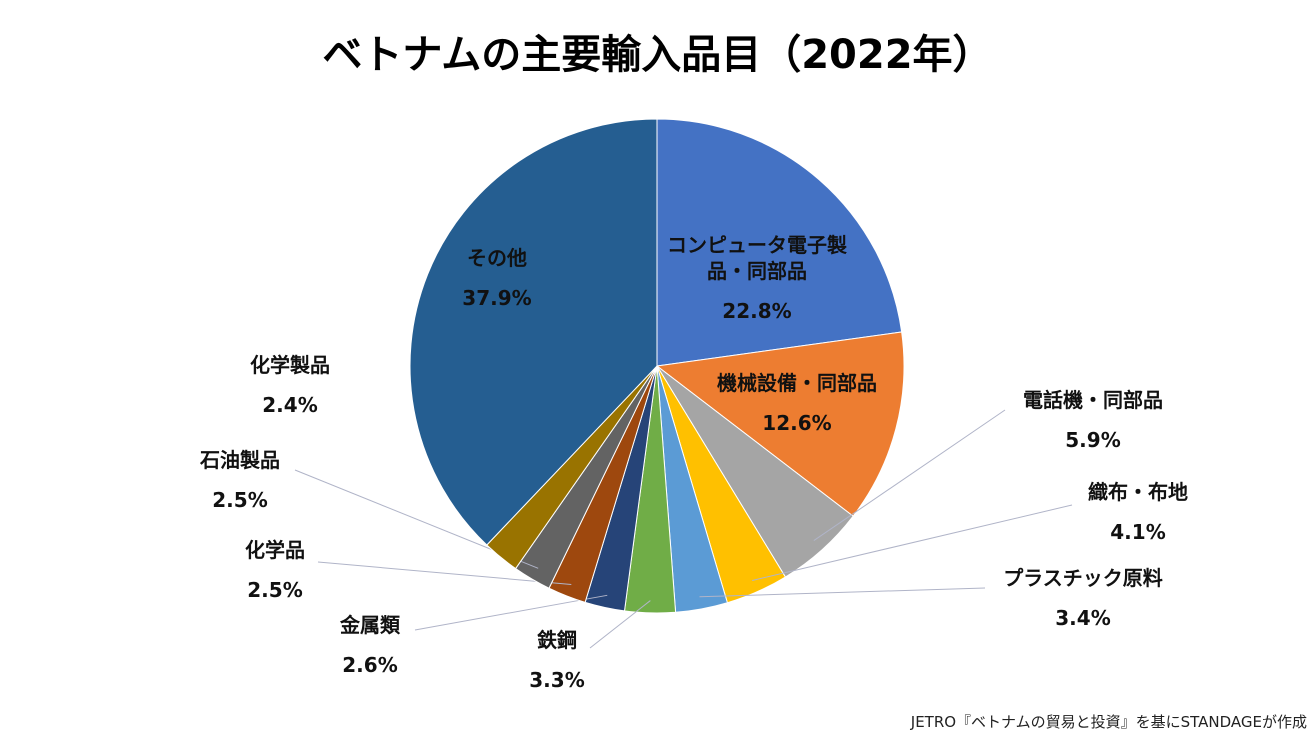 The height and width of the screenshot is (738, 1315). Describe the element at coordinates (797, 403) in the screenshot. I see `slice-label: 機械設備・同部品 12.6%` at that location.